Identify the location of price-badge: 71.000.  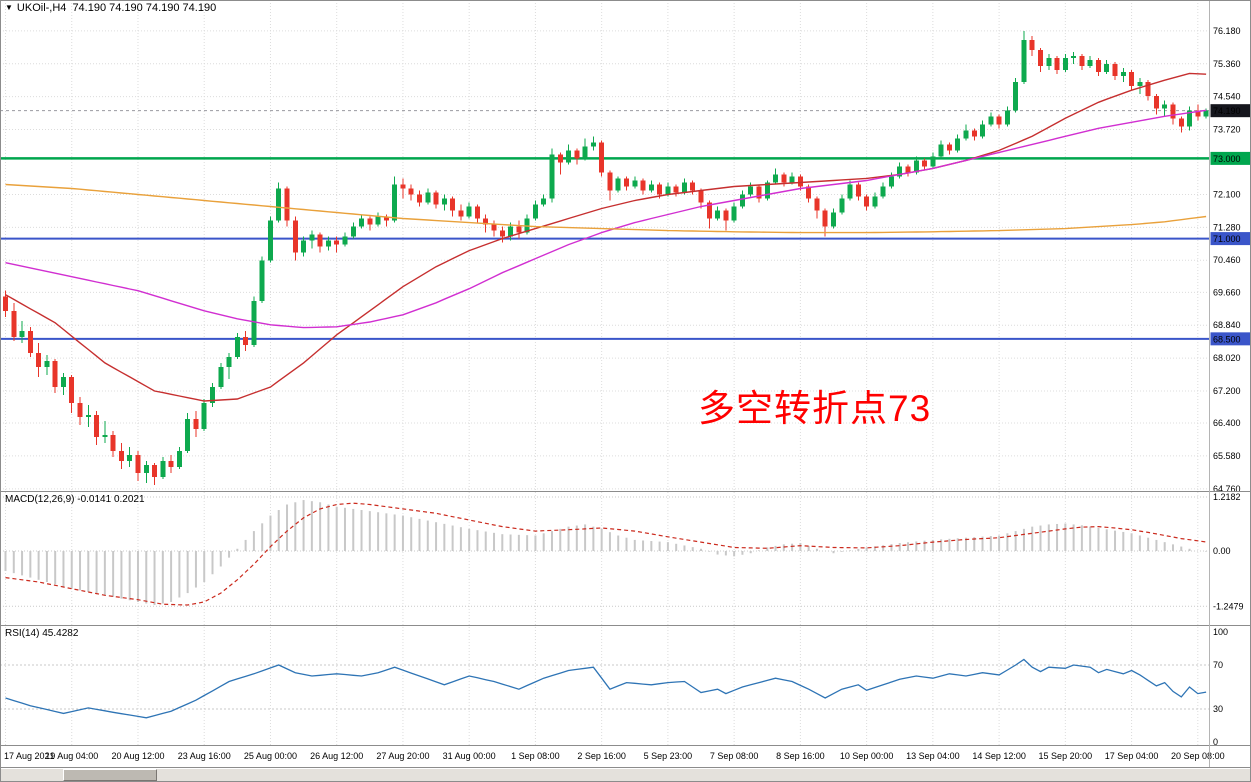
(1230, 239).